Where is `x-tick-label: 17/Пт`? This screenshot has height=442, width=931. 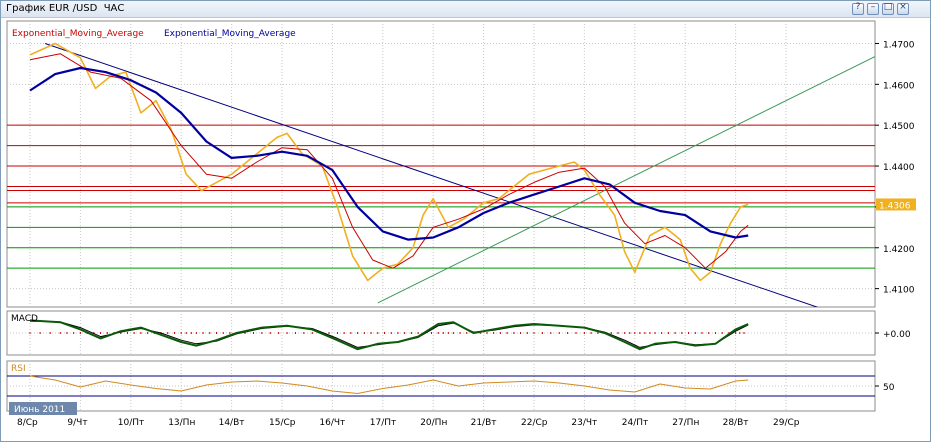
x-tick-label: 17/Пт is located at coordinates (383, 423).